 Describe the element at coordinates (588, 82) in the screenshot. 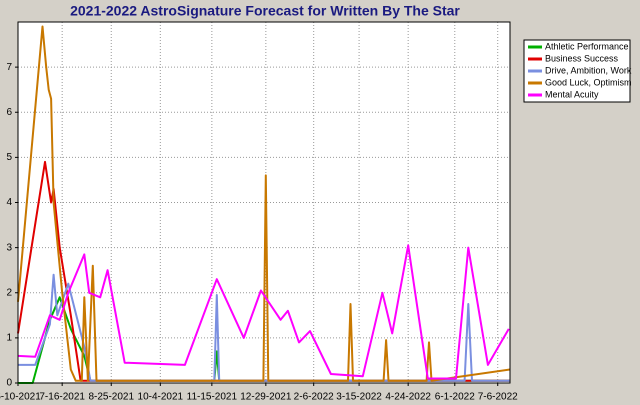

I see `legend-label: Good Luck, Optimism` at that location.